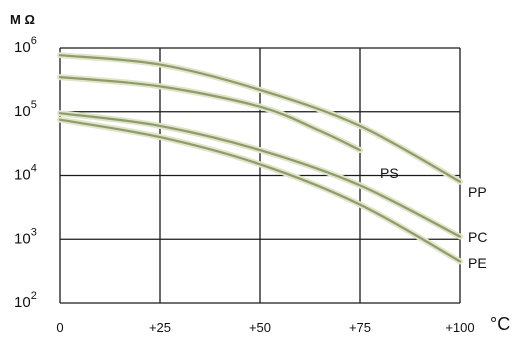 This screenshot has height=338, width=518. What do you see at coordinates (260, 327) in the screenshot?
I see `x-tick-label-2: +50` at bounding box center [260, 327].